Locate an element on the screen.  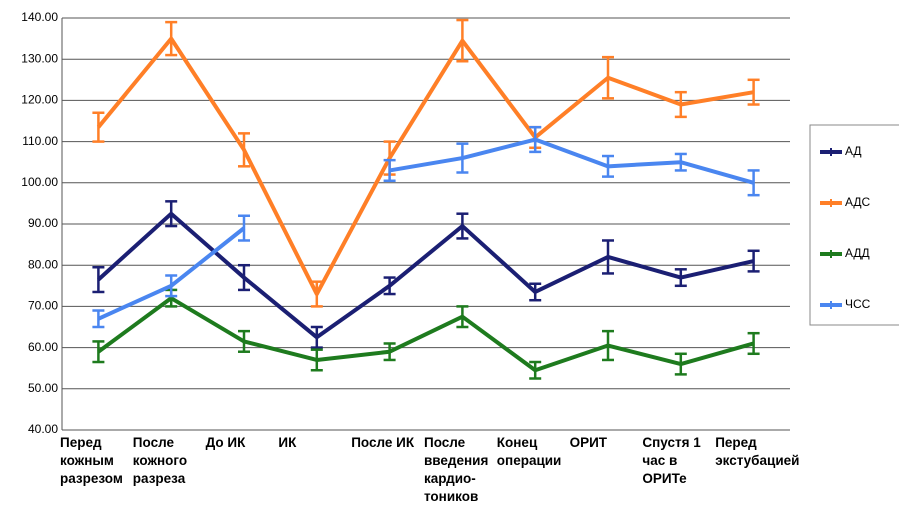
y-tick-label: 100.00 is located at coordinates (39, 182).